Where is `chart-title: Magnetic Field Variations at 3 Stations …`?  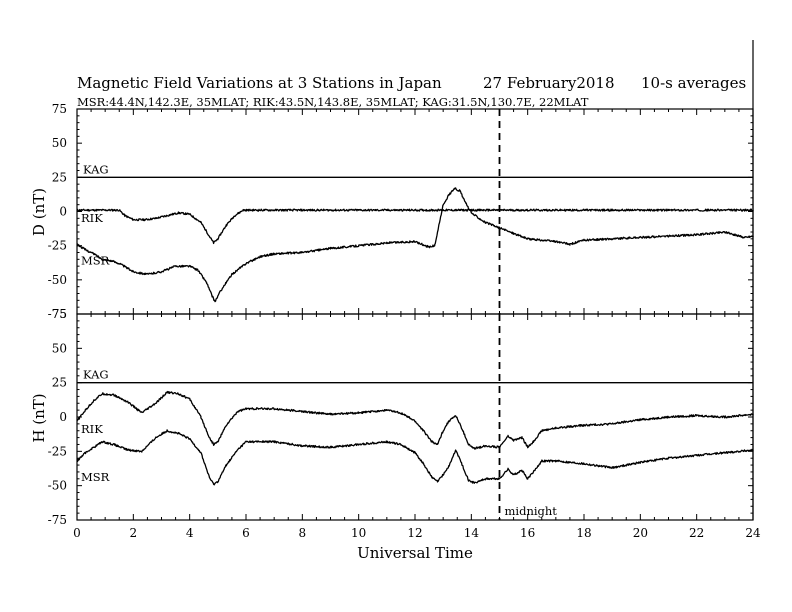
chart-title: Magnetic Field Variations at 3 Stations … is located at coordinates (259, 83).